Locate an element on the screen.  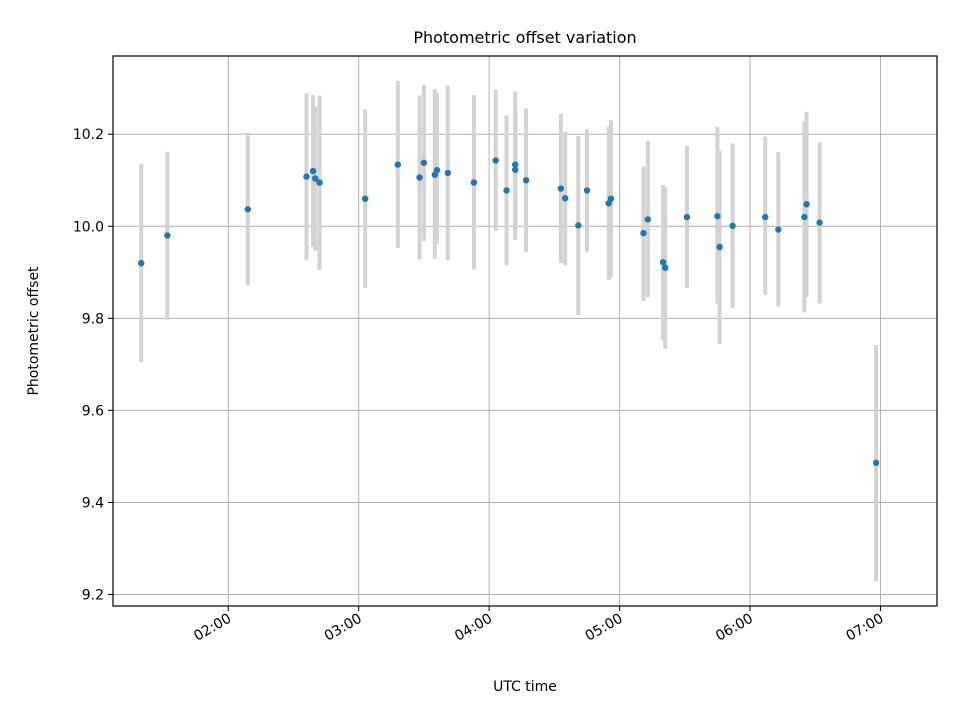
y-tick-label: 9.8 is located at coordinates (93, 319).